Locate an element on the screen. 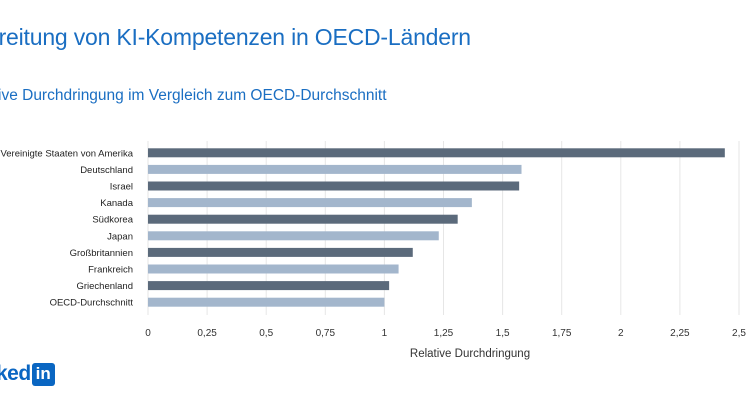 This screenshot has height=419, width=746. category-label: Vereinigte Staaten von Amerika is located at coordinates (66, 153).